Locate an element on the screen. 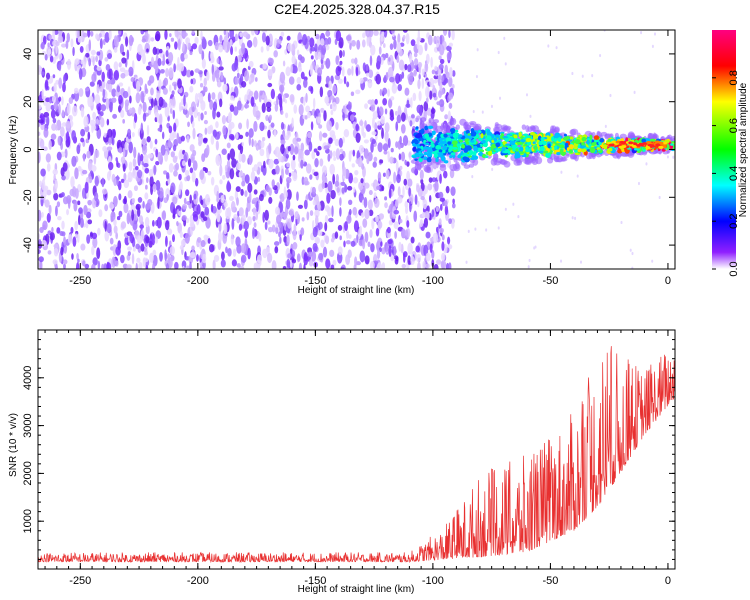 This screenshot has width=750, height=600. colorbar-tick-label: 0.2 is located at coordinates (734, 221).